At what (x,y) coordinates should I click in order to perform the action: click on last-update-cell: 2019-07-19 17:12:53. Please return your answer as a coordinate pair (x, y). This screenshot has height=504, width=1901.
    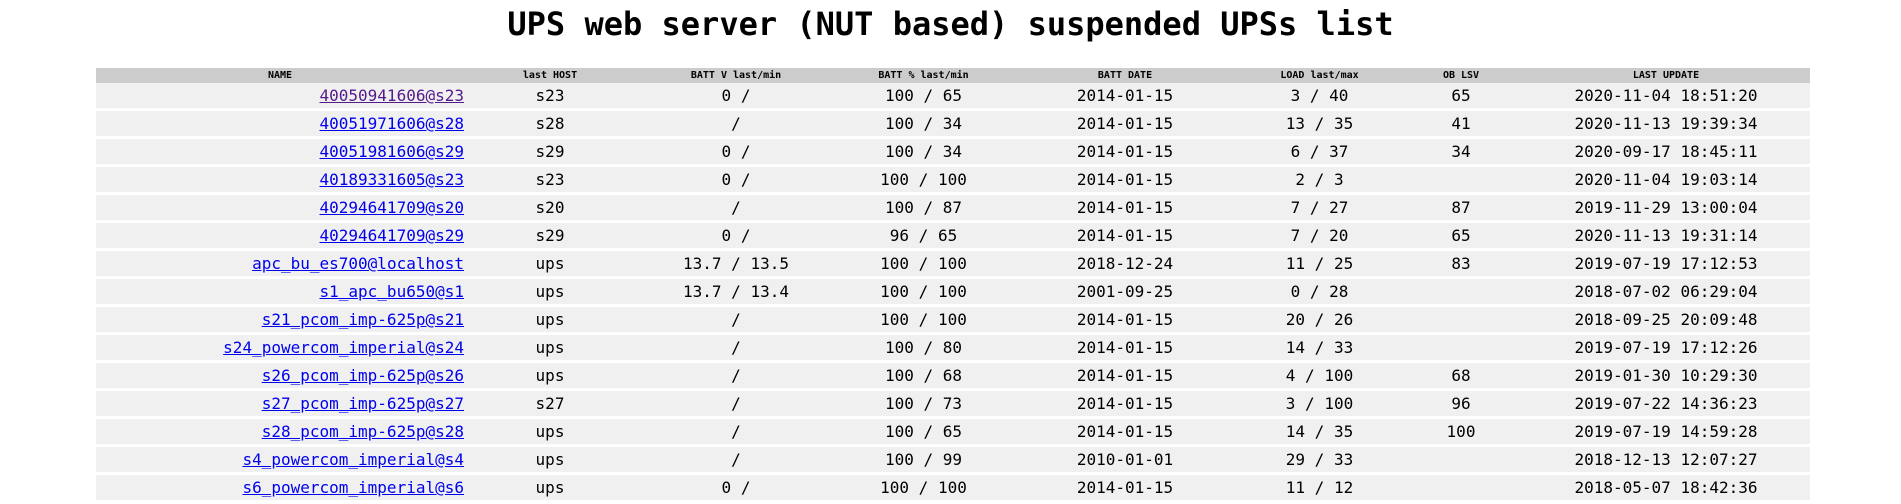
    Looking at the image, I should click on (1666, 265).